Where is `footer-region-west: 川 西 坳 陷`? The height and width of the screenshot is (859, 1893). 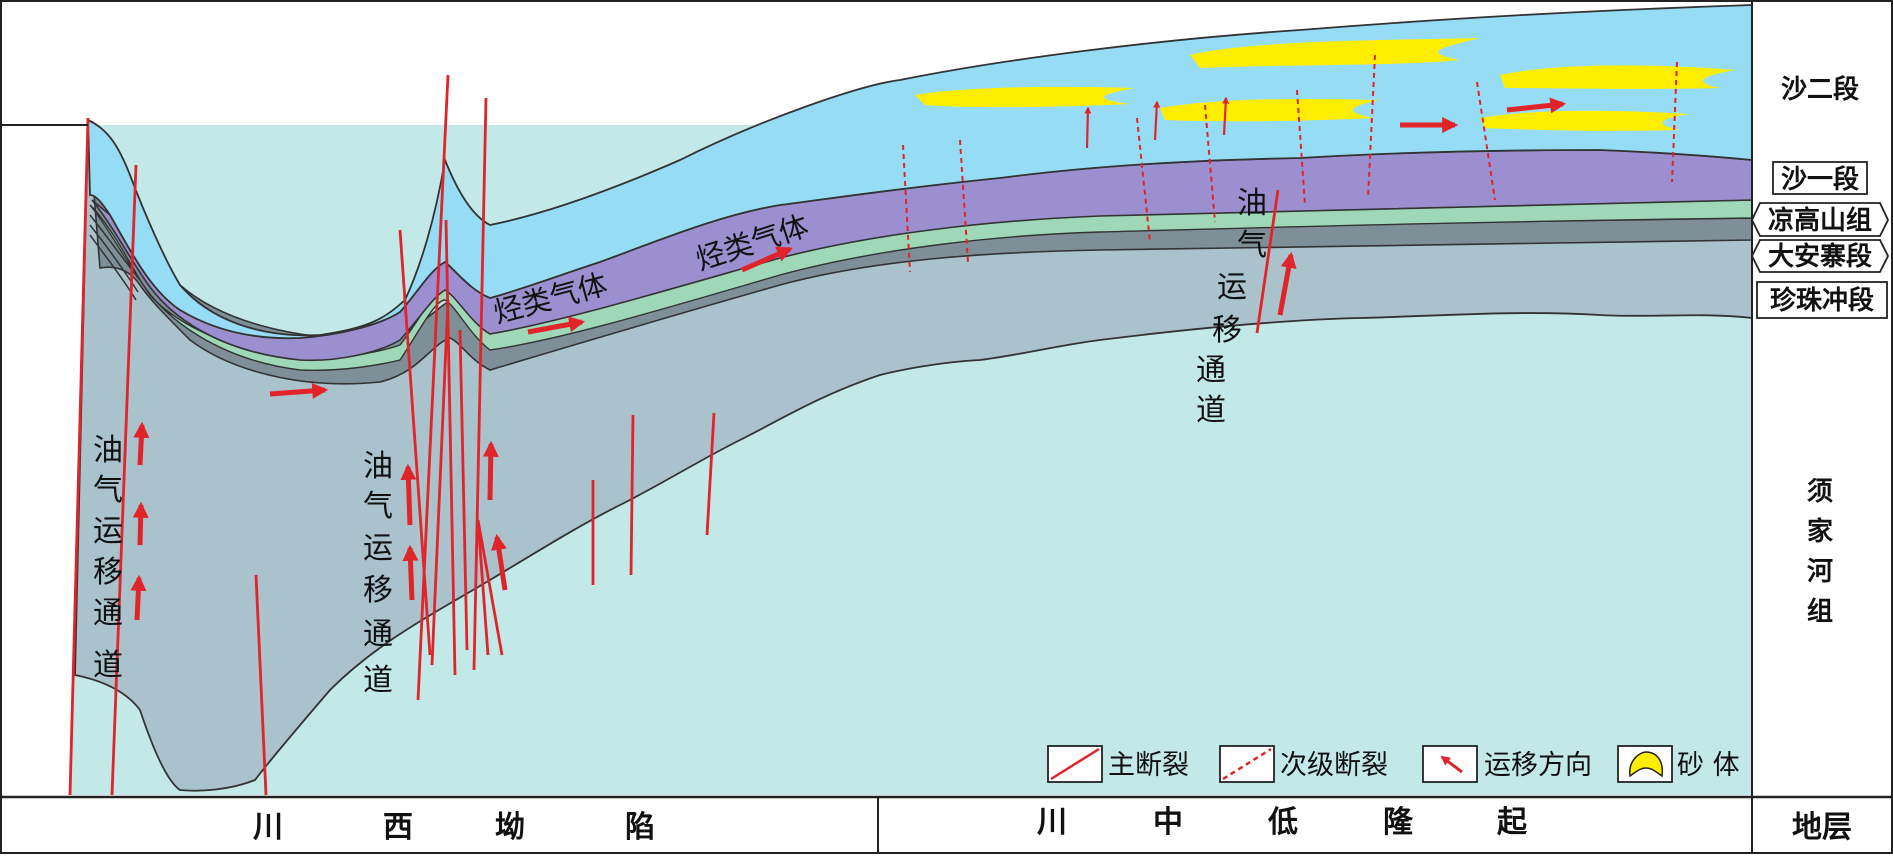 footer-region-west: 川 西 坳 陷 is located at coordinates (454, 827).